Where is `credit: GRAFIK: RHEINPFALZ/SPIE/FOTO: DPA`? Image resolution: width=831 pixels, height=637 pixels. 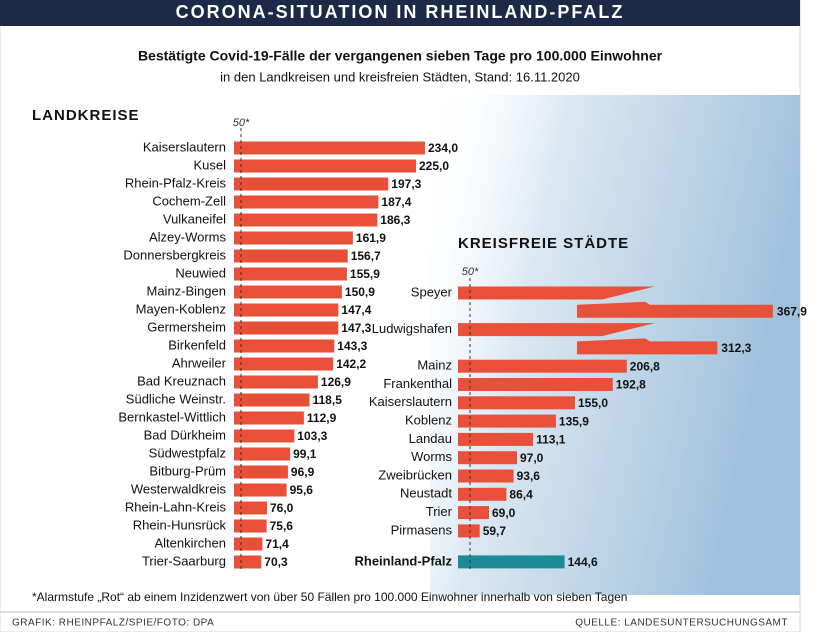 credit: GRAFIK: RHEINPFALZ/SPIE/FOTO: DPA is located at coordinates (113, 623).